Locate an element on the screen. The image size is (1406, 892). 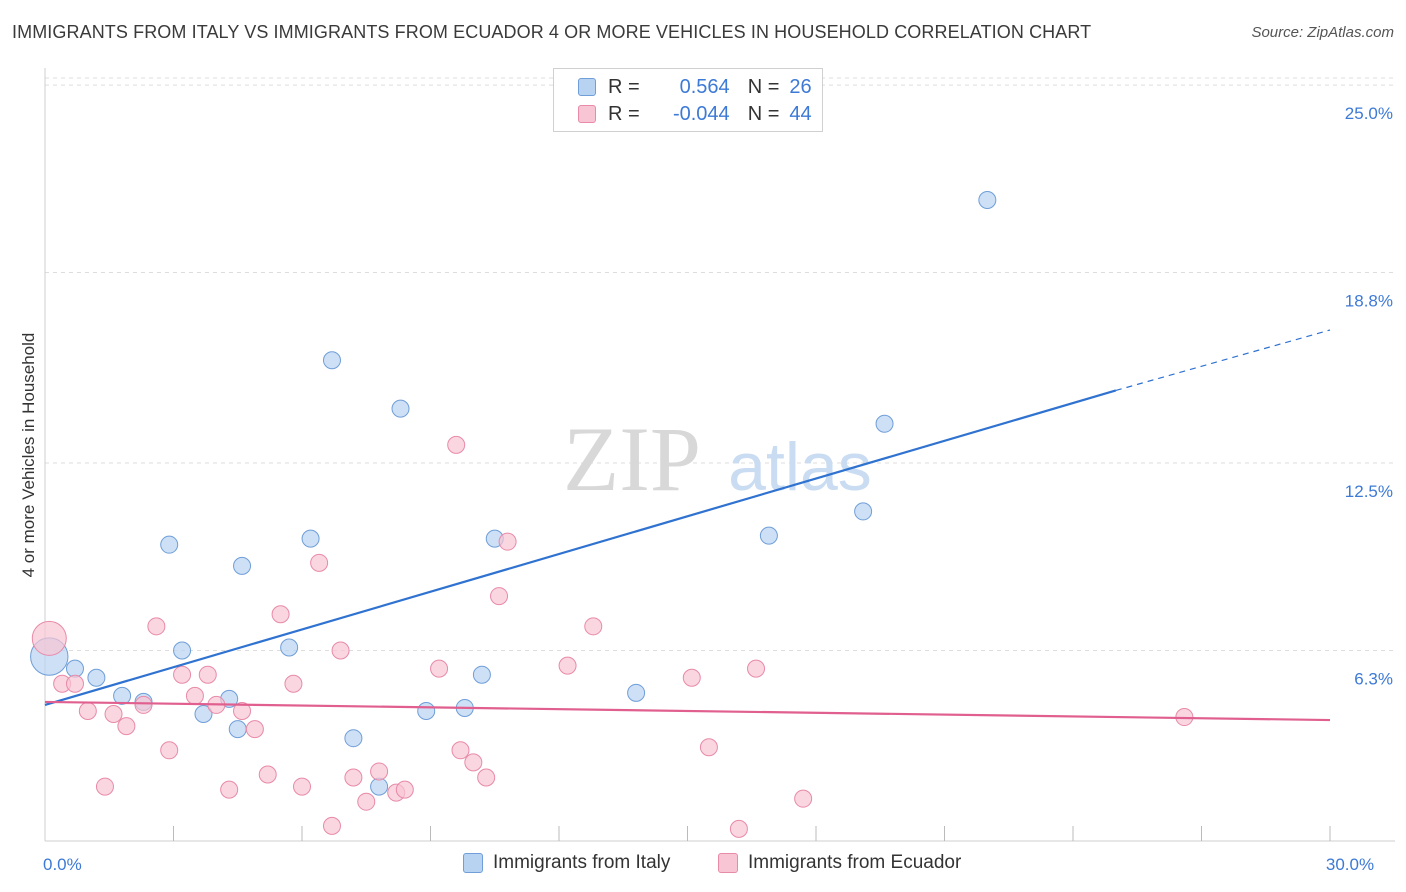
italy-r-value: 0.564 is located at coordinates (704, 86).